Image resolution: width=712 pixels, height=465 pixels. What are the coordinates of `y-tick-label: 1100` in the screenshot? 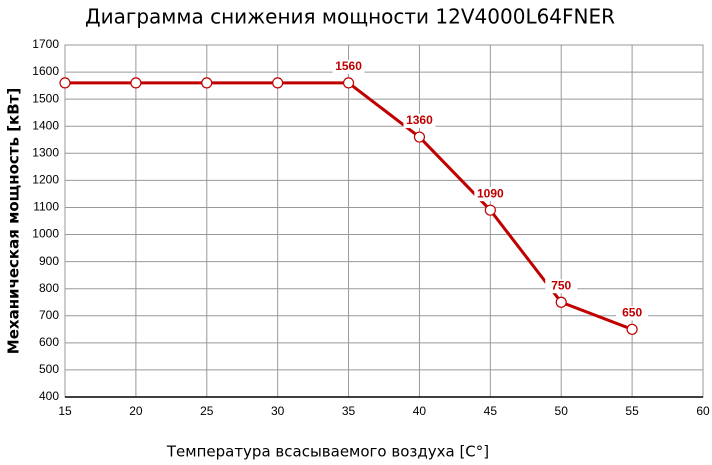 It's located at (46, 207).